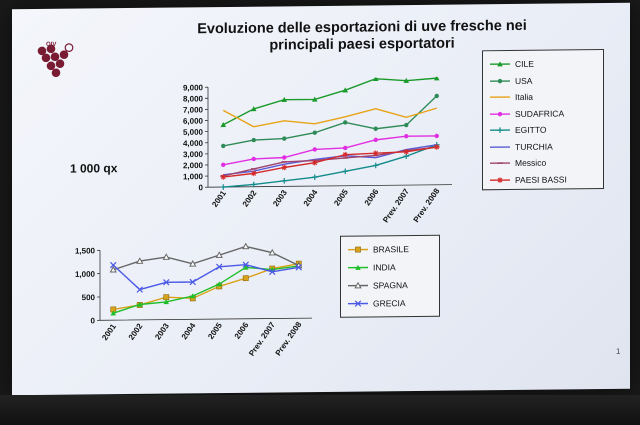 This screenshot has width=640, height=425. I want to click on series-line-egitto, so click(330, 166).